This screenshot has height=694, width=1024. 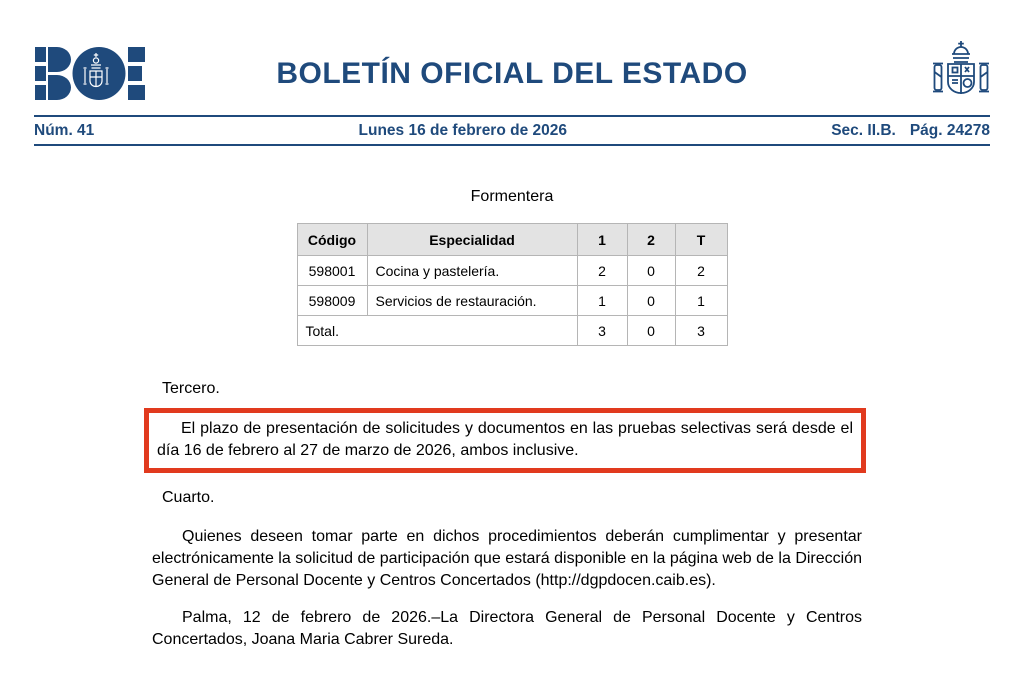 I want to click on boe-logo-icon, so click(x=90, y=73).